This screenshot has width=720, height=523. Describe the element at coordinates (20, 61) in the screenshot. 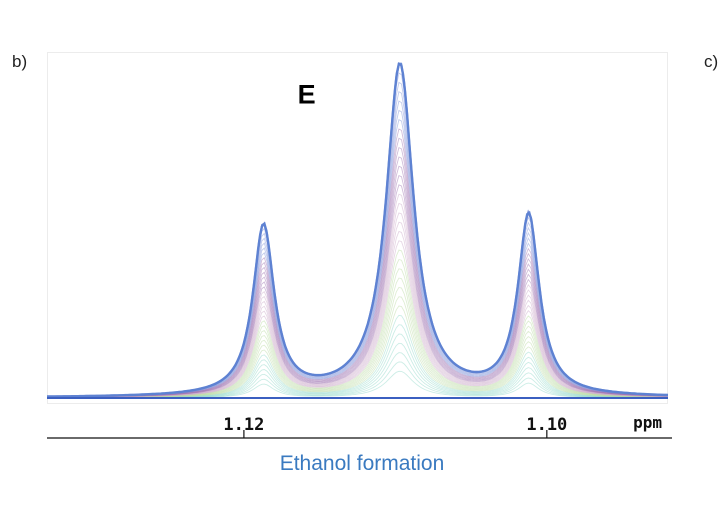

I see `panel-label-b: b)` at that location.